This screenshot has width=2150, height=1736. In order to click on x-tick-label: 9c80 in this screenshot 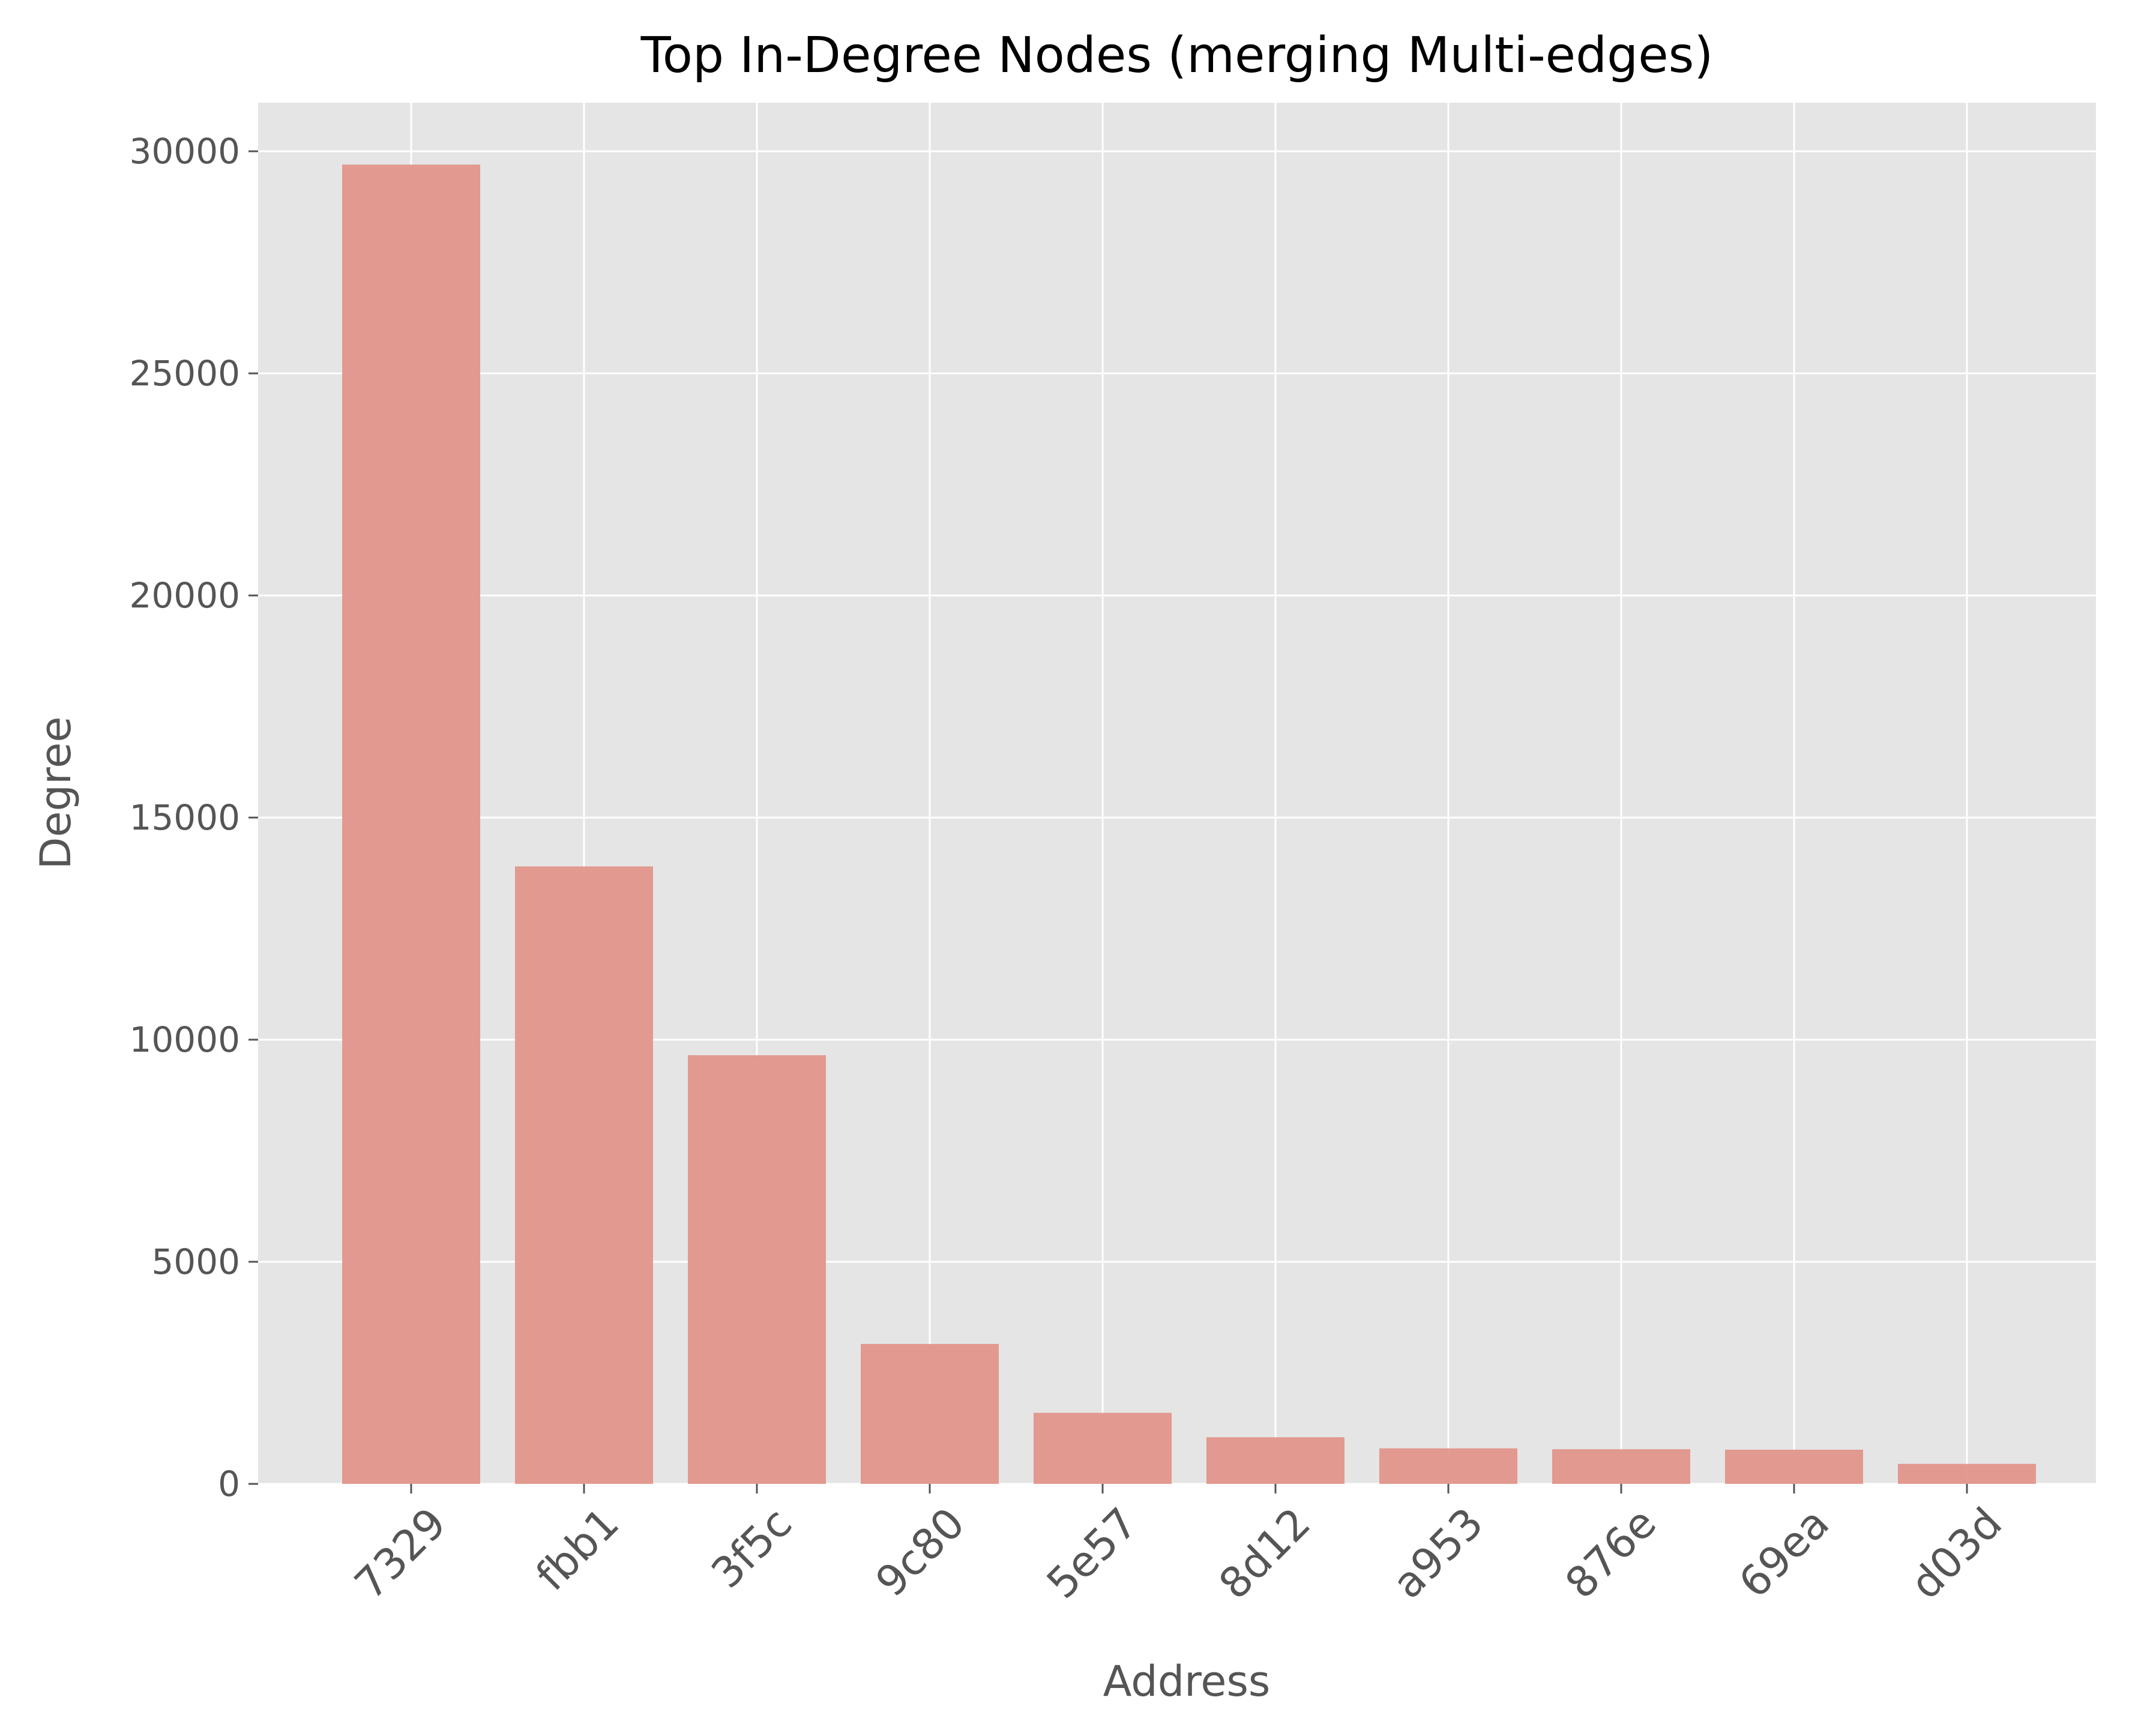, I will do `click(920, 1552)`.